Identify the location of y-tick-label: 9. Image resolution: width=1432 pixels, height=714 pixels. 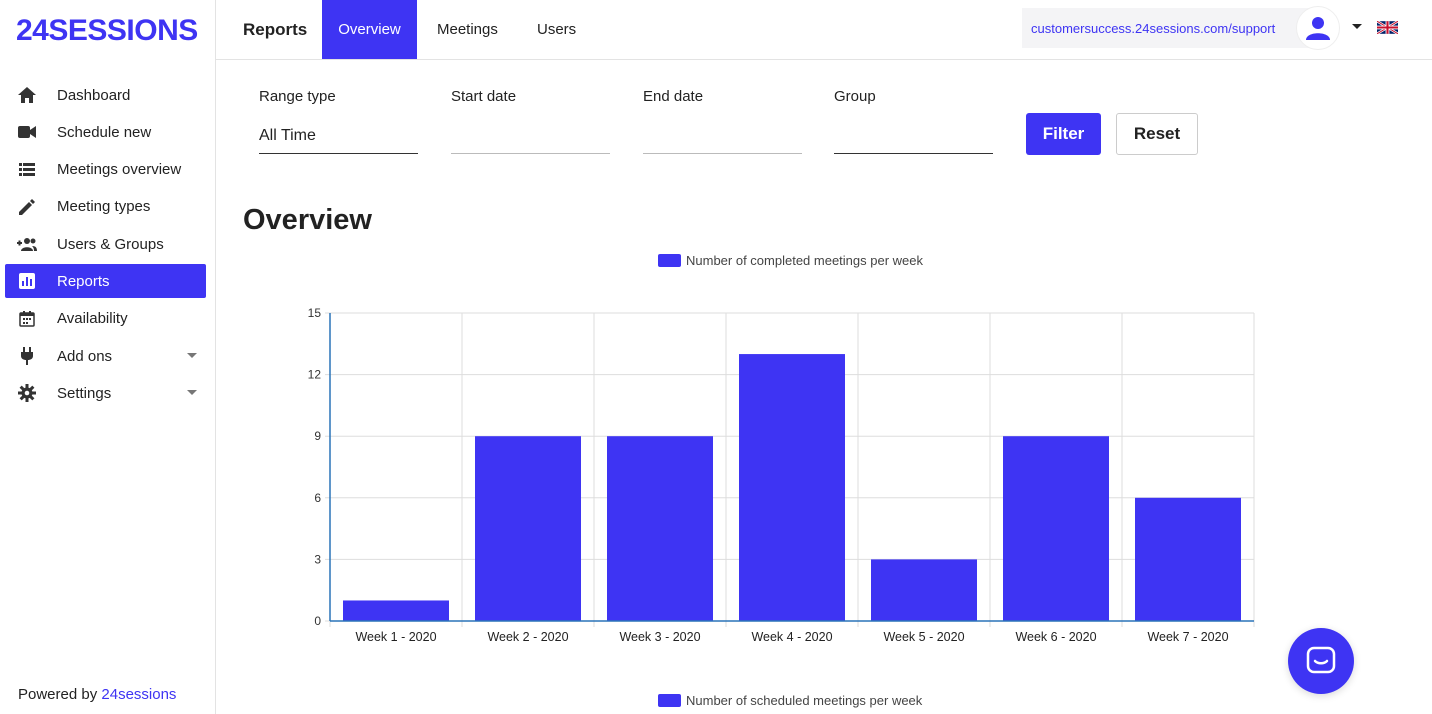
(317, 436).